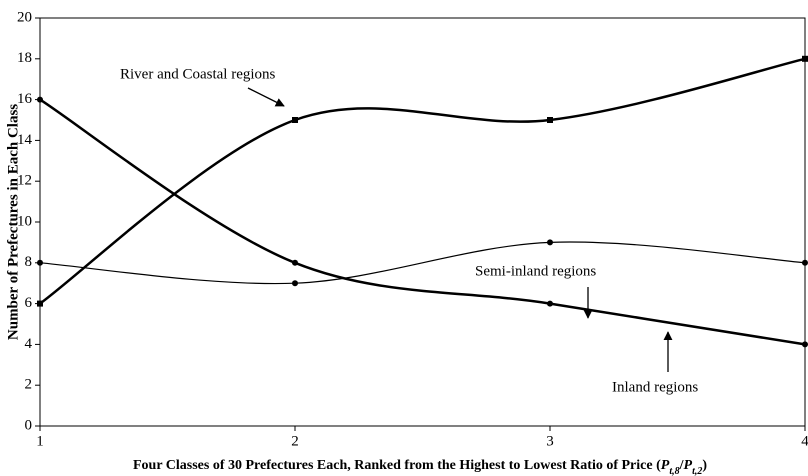 This screenshot has width=808, height=476. Describe the element at coordinates (25, 140) in the screenshot. I see `y-tick-label: 14` at that location.